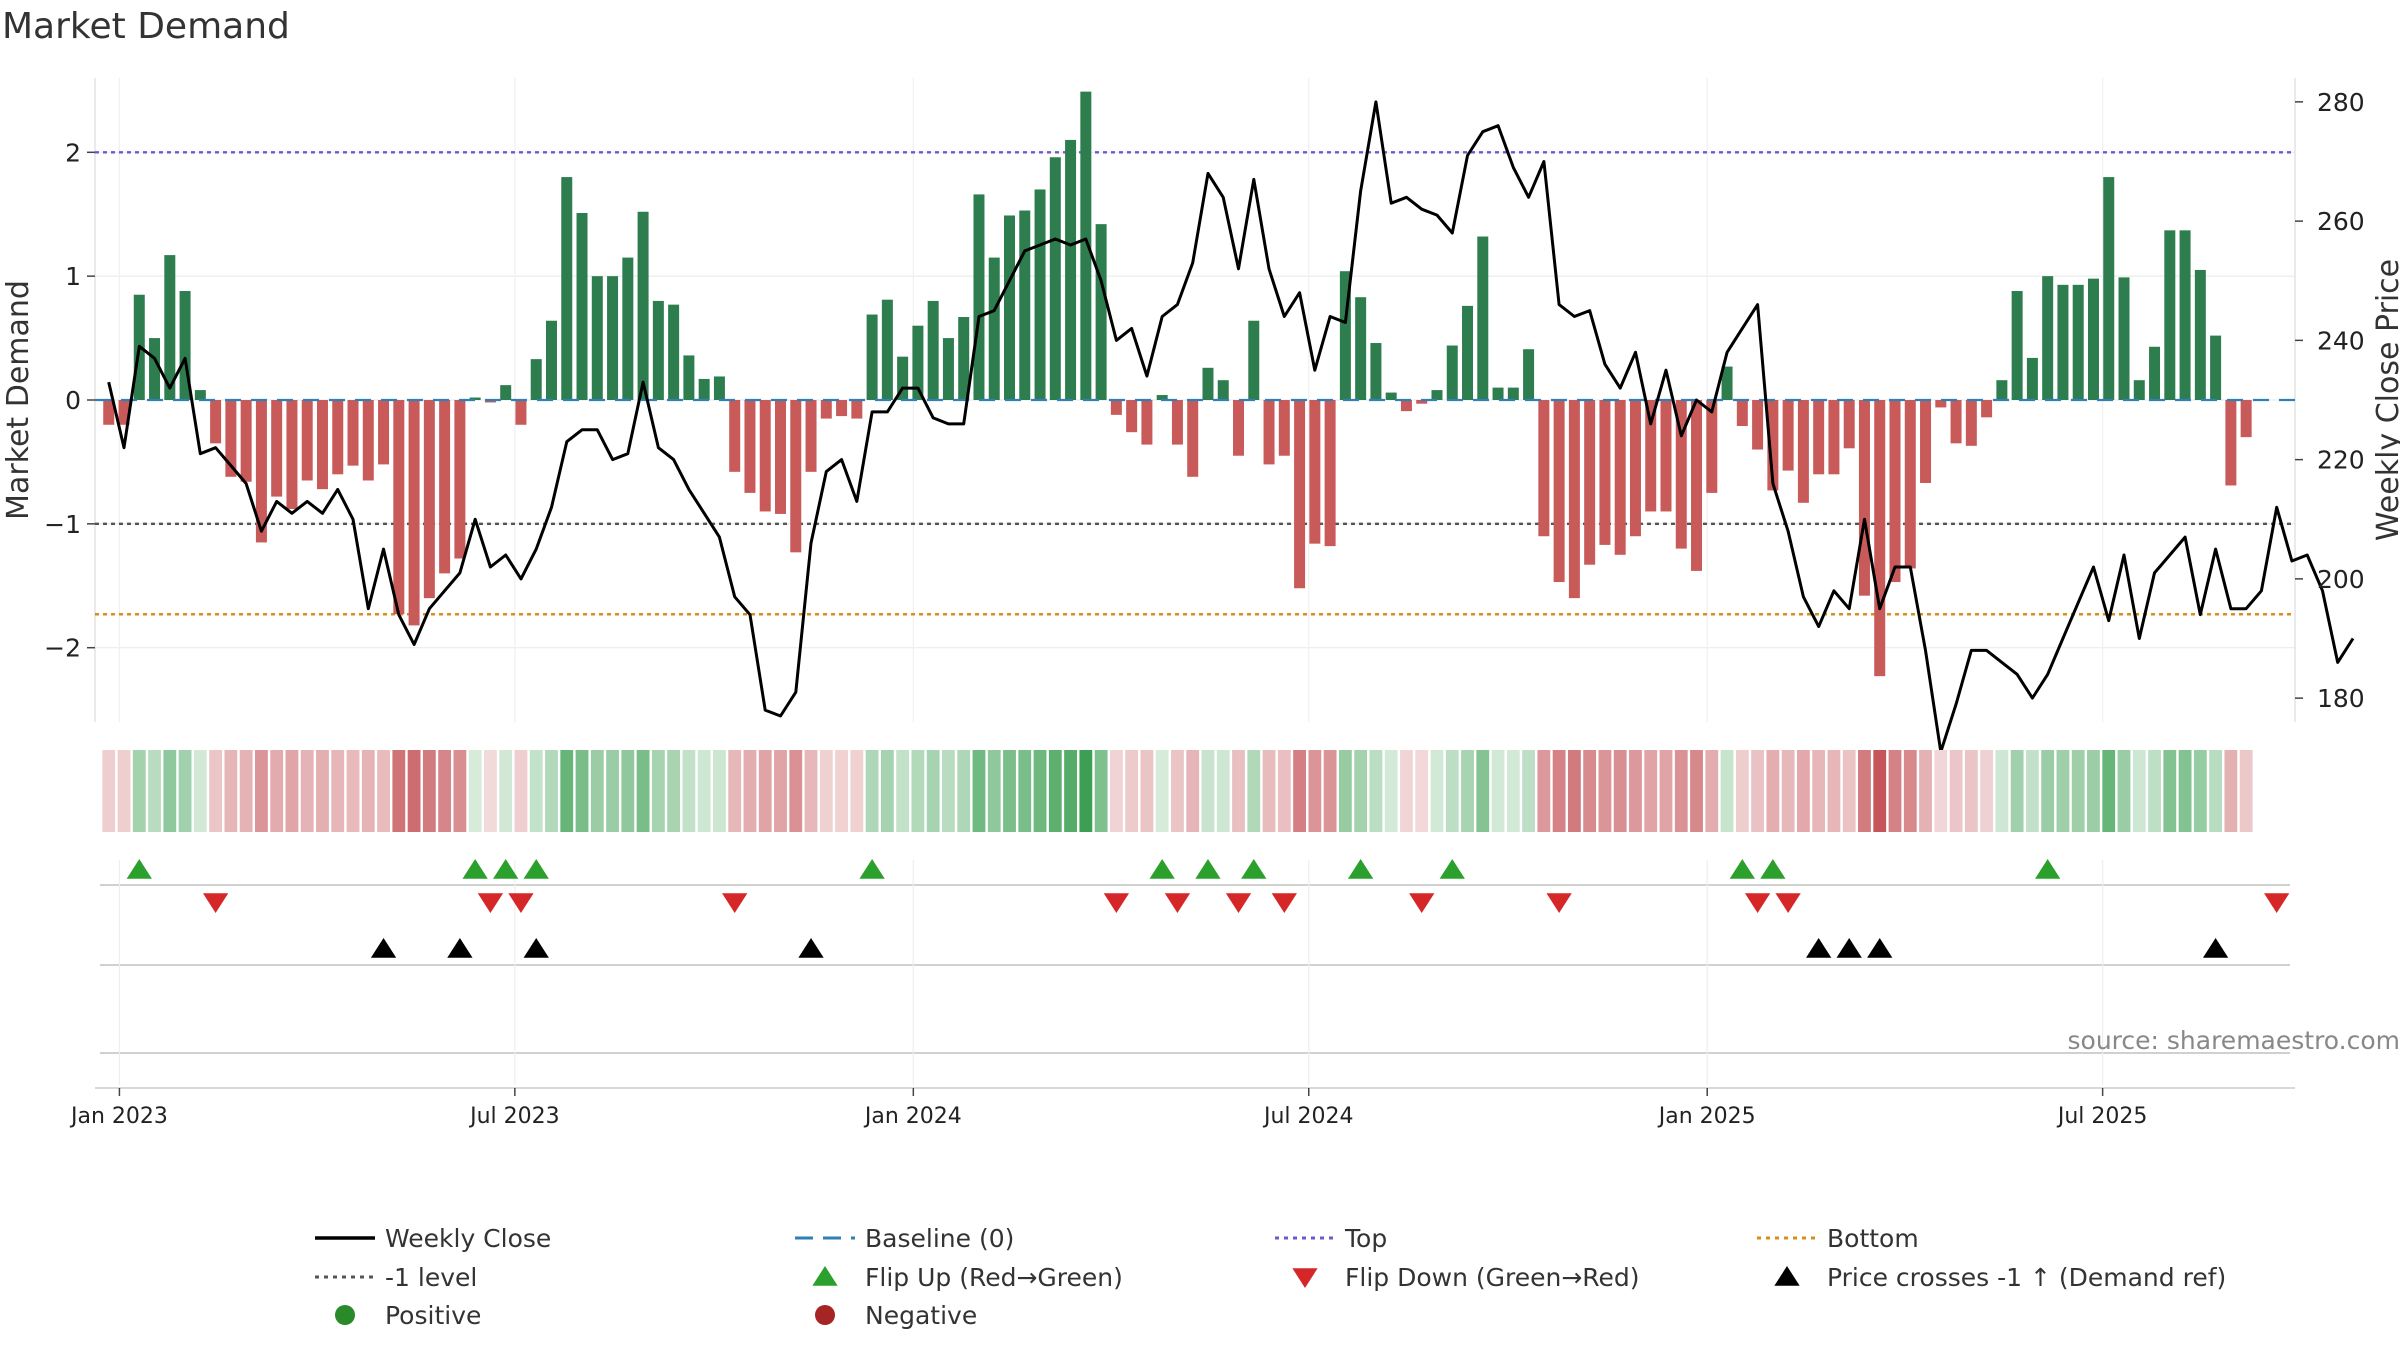  I want to click on y2-tick-label: 200, so click(2341, 579).